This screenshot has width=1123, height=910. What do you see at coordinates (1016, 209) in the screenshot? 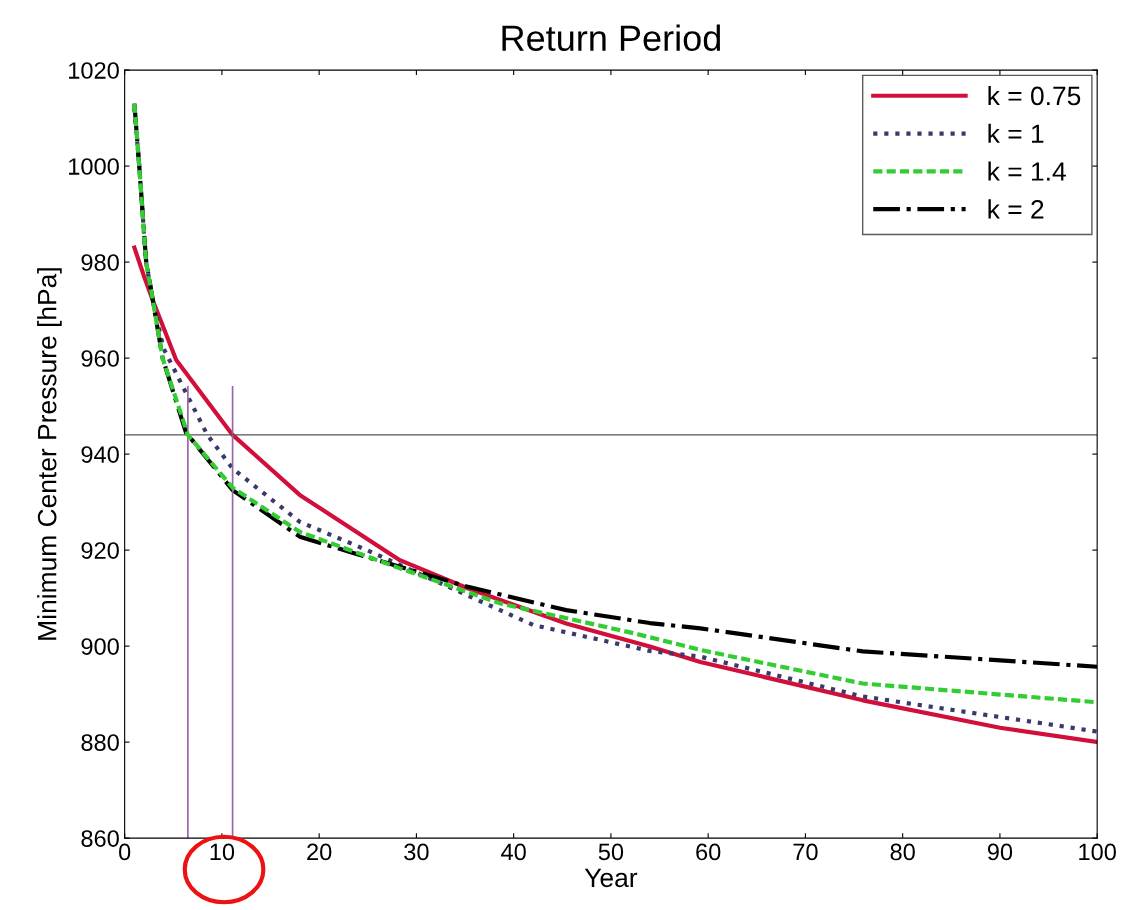
I see `legend-label: k = 2` at bounding box center [1016, 209].